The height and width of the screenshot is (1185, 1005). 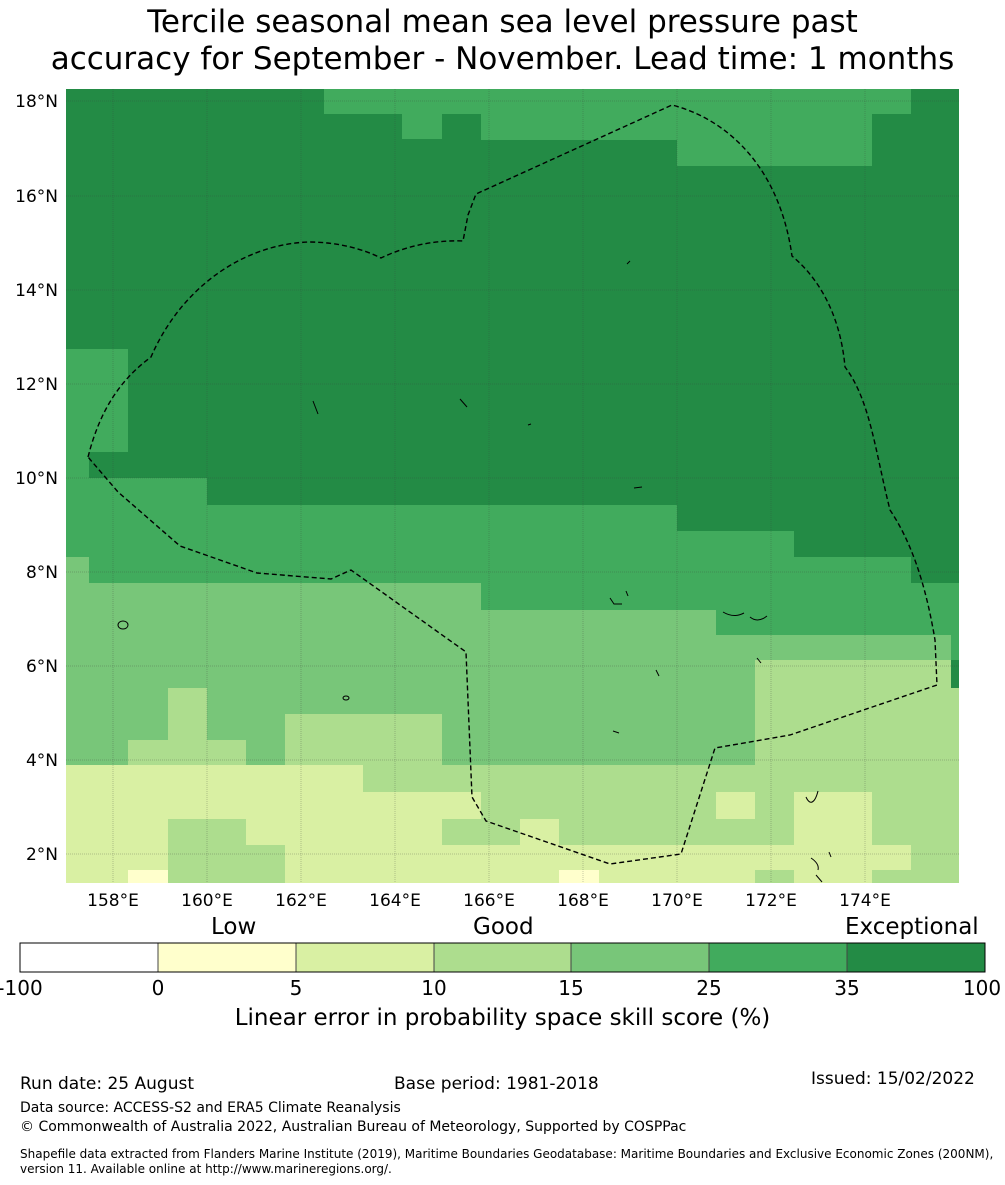 What do you see at coordinates (301, 901) in the screenshot?
I see `lon-label: 162°E` at bounding box center [301, 901].